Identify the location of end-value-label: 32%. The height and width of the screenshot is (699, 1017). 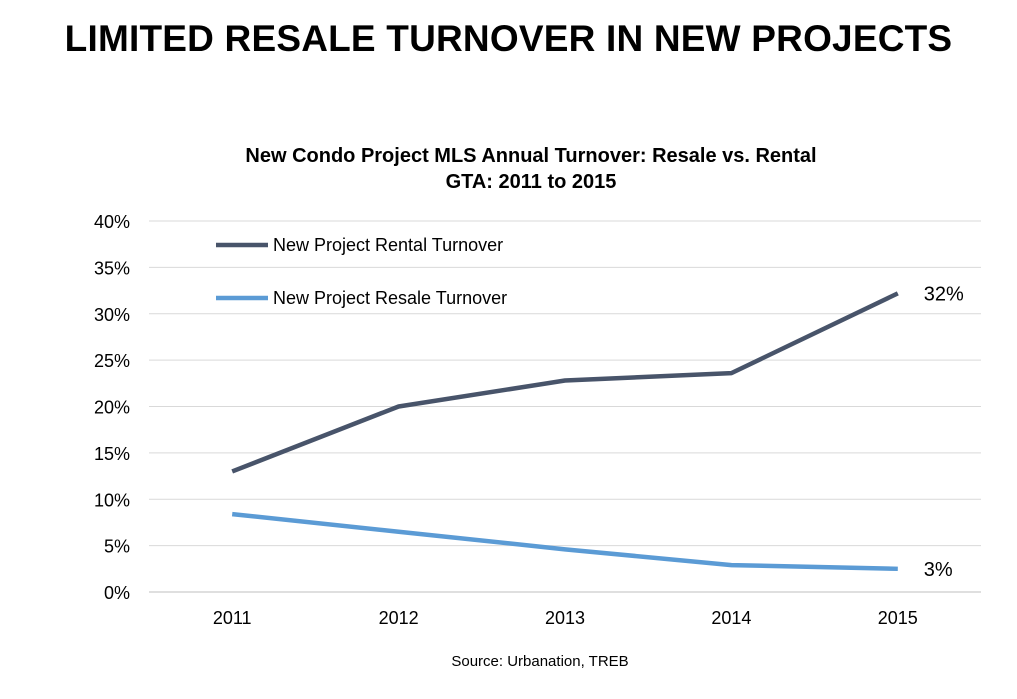
(944, 294).